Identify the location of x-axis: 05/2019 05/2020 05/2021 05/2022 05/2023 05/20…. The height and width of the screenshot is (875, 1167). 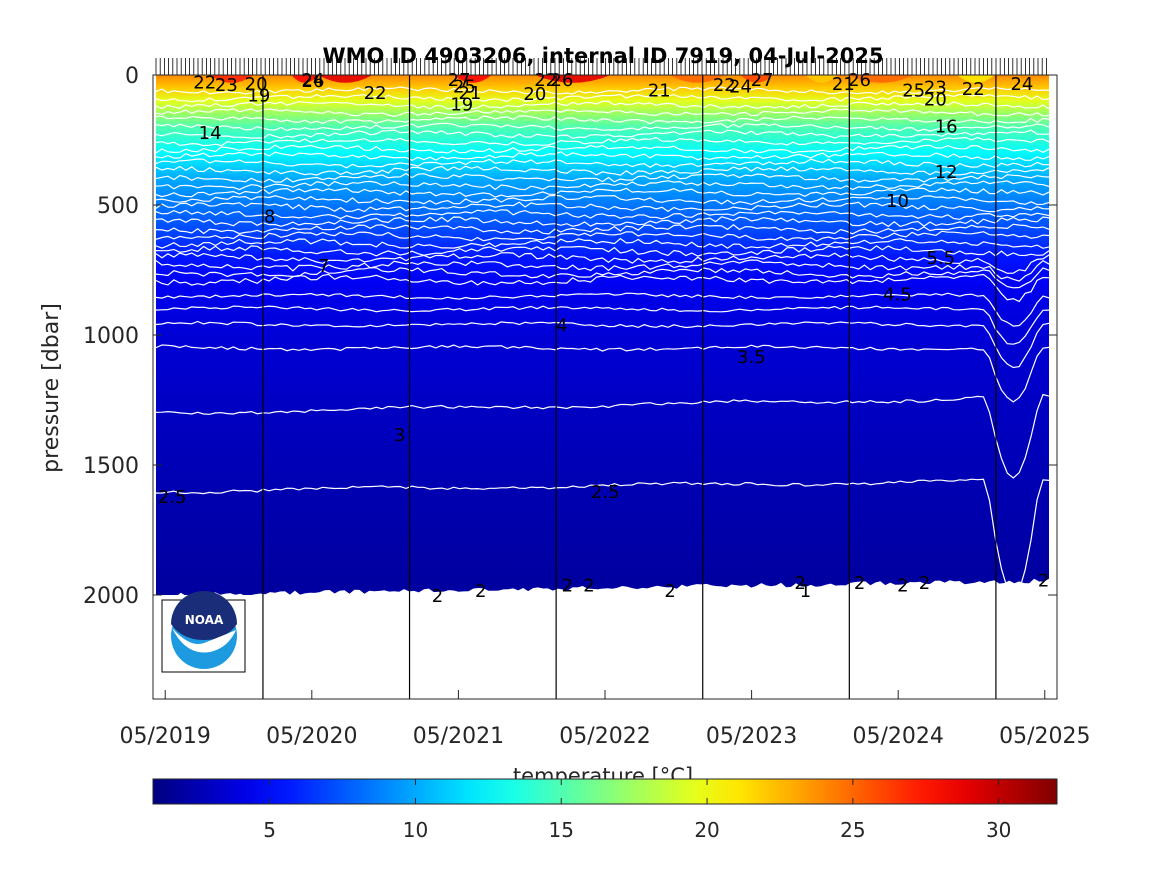
(605, 719).